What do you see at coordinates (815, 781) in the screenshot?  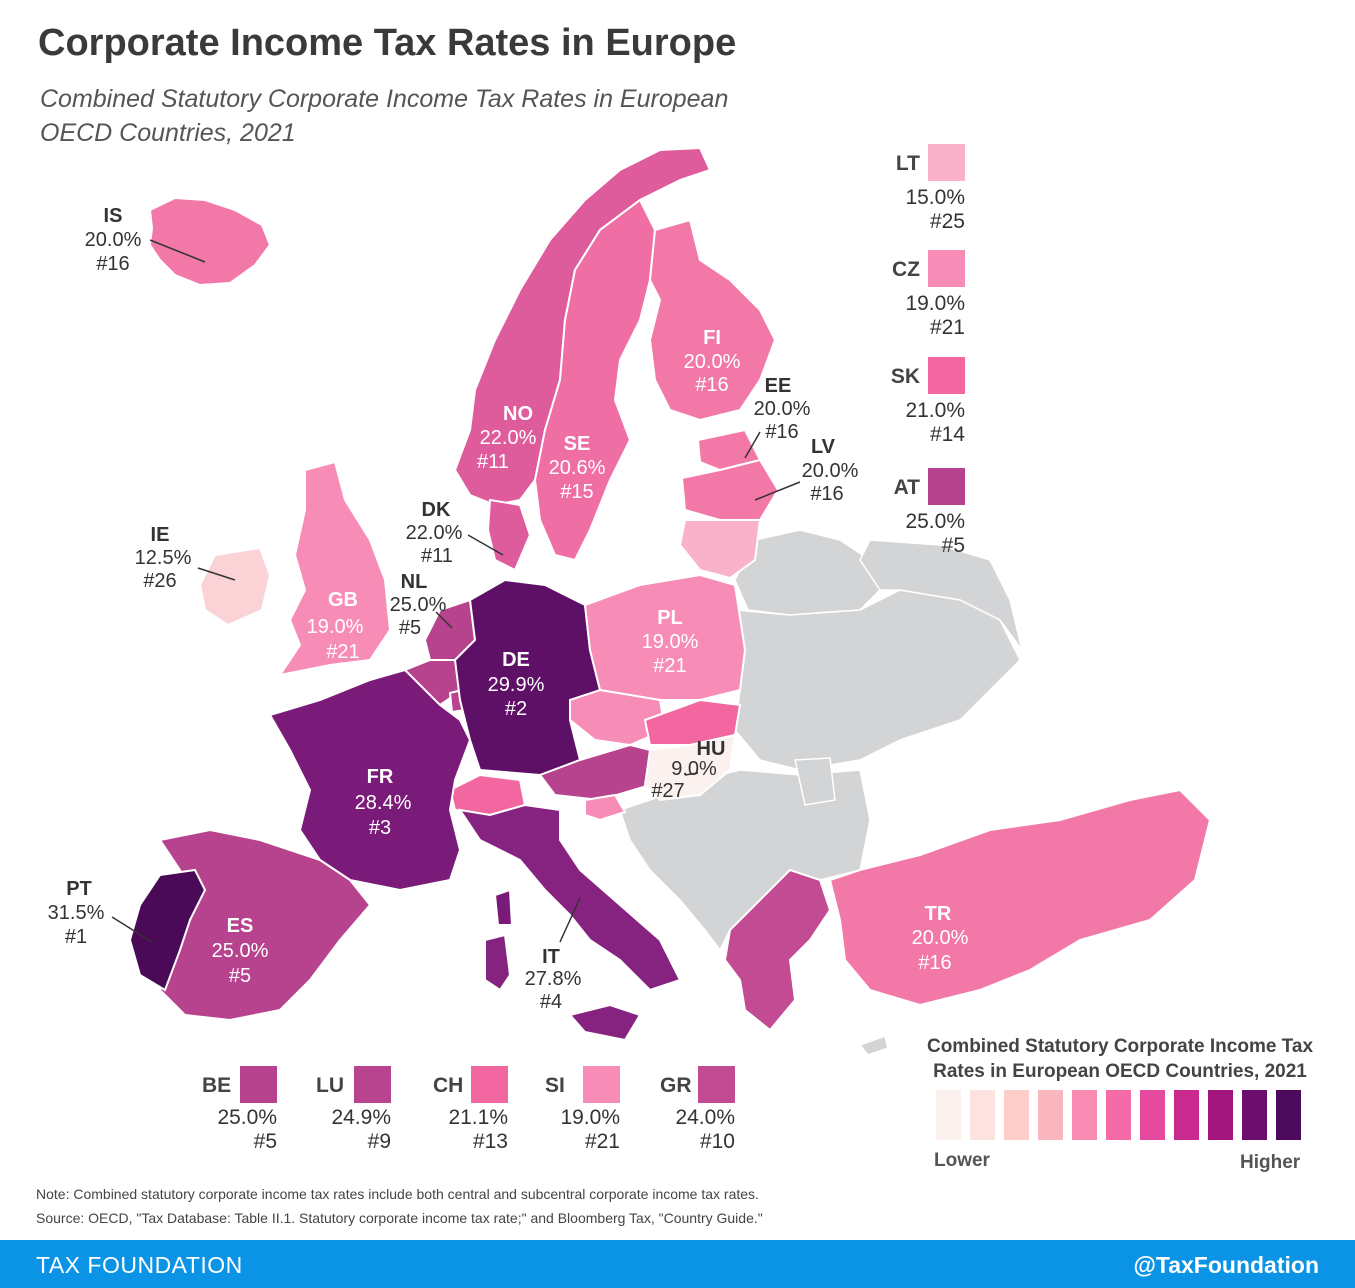 I see `moldova-region` at bounding box center [815, 781].